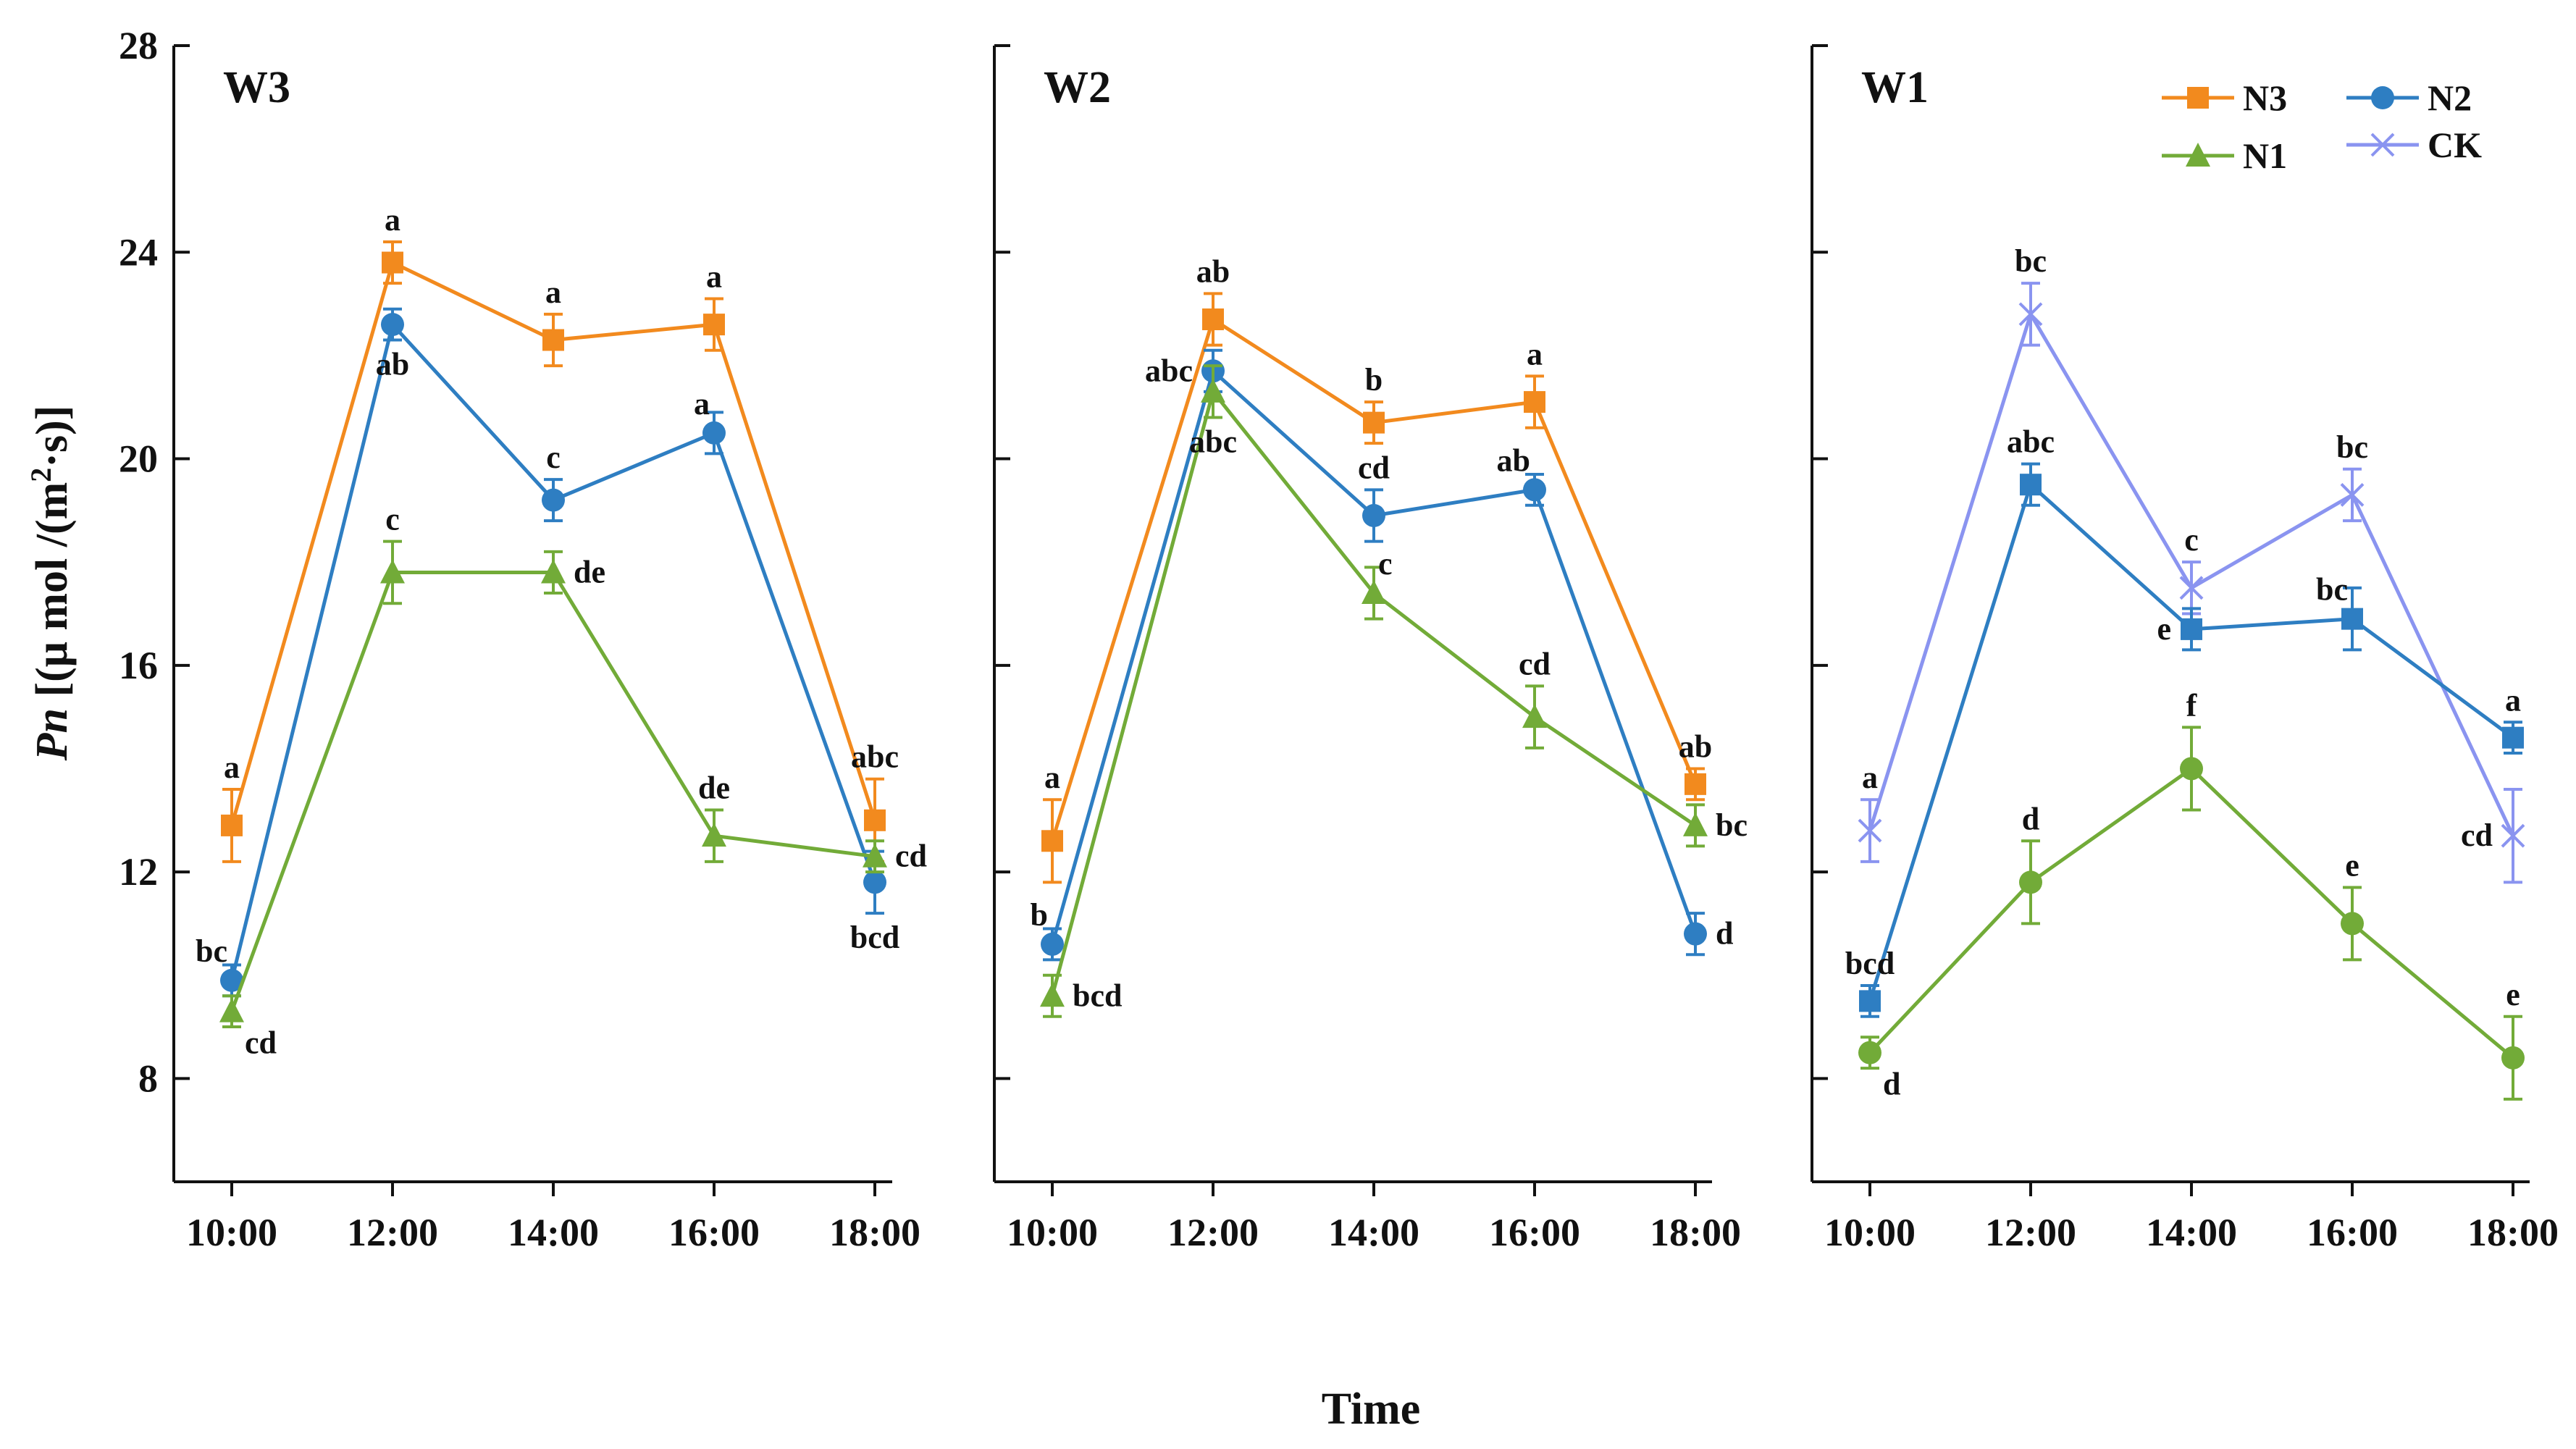 This screenshot has width=2576, height=1449. What do you see at coordinates (2450, 97) in the screenshot?
I see `legend-label: N2` at bounding box center [2450, 97].